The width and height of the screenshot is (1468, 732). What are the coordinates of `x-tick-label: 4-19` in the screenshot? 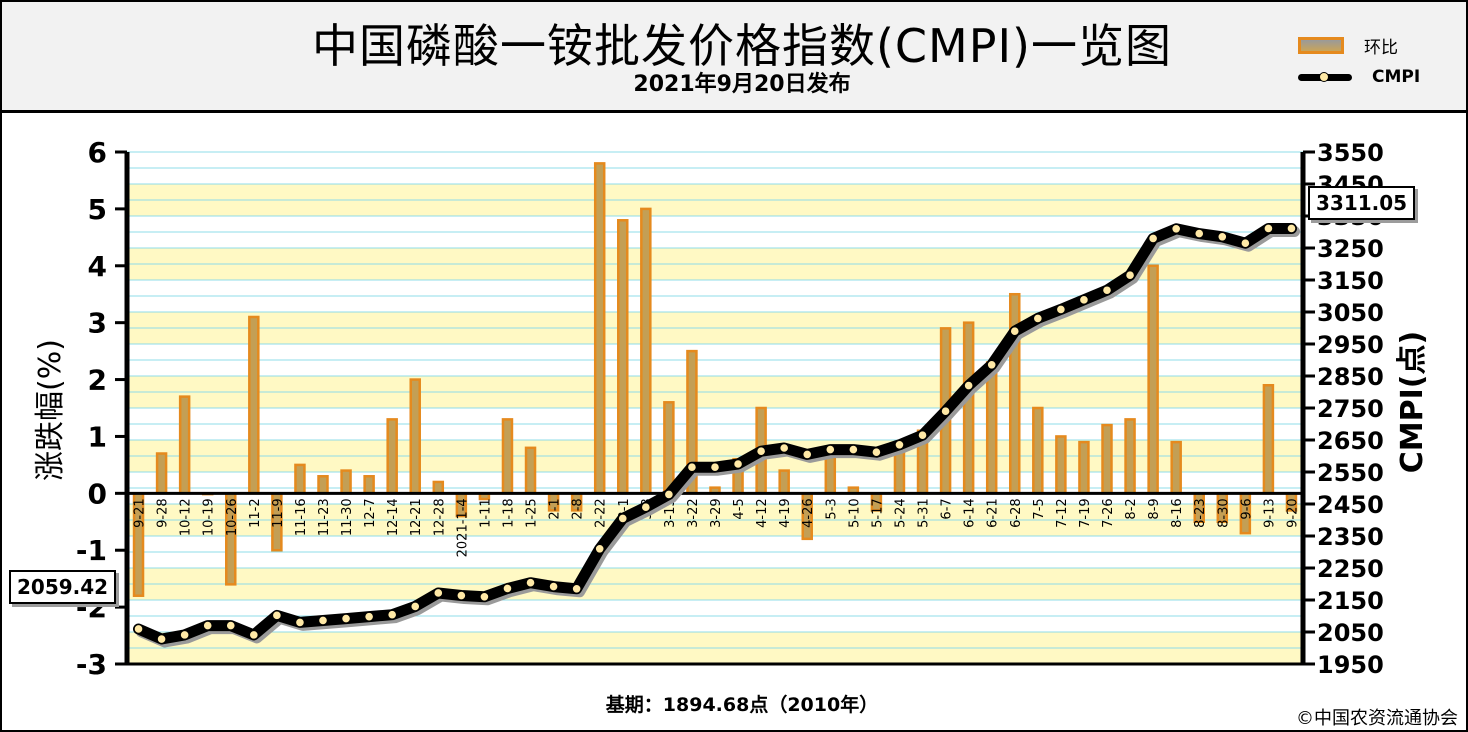 It's located at (785, 513).